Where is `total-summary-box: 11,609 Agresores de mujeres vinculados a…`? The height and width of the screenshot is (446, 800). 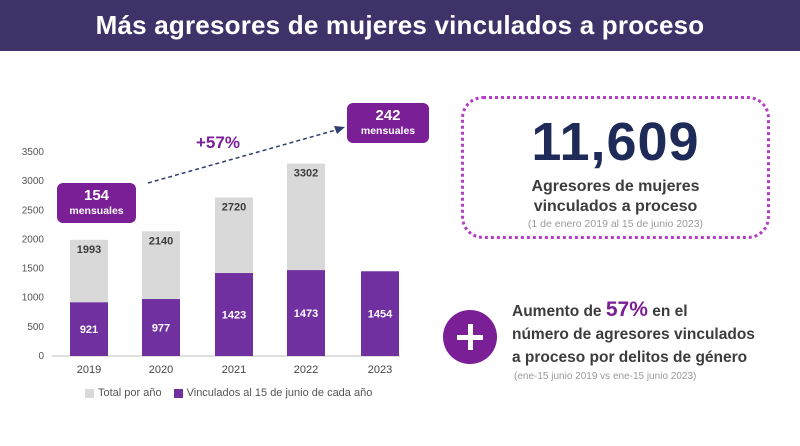 total-summary-box: 11,609 Agresores de mujeres vinculados a… is located at coordinates (615, 167).